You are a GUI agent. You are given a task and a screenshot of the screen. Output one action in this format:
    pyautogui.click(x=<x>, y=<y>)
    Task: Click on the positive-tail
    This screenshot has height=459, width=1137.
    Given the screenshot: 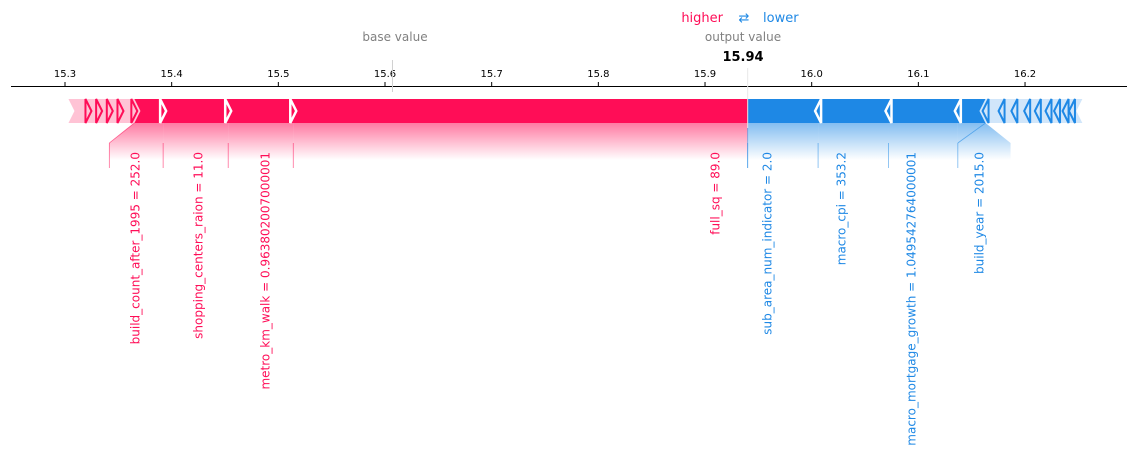 What is the action you would take?
    pyautogui.click(x=104, y=111)
    